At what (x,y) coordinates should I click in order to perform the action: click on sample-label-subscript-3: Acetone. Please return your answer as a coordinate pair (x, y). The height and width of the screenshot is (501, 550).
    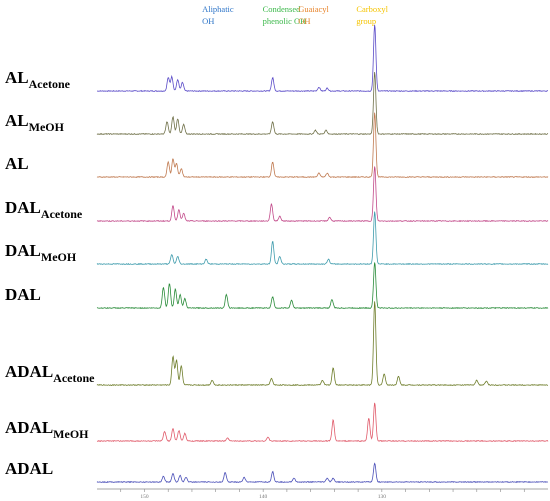
    Looking at the image, I should click on (62, 214).